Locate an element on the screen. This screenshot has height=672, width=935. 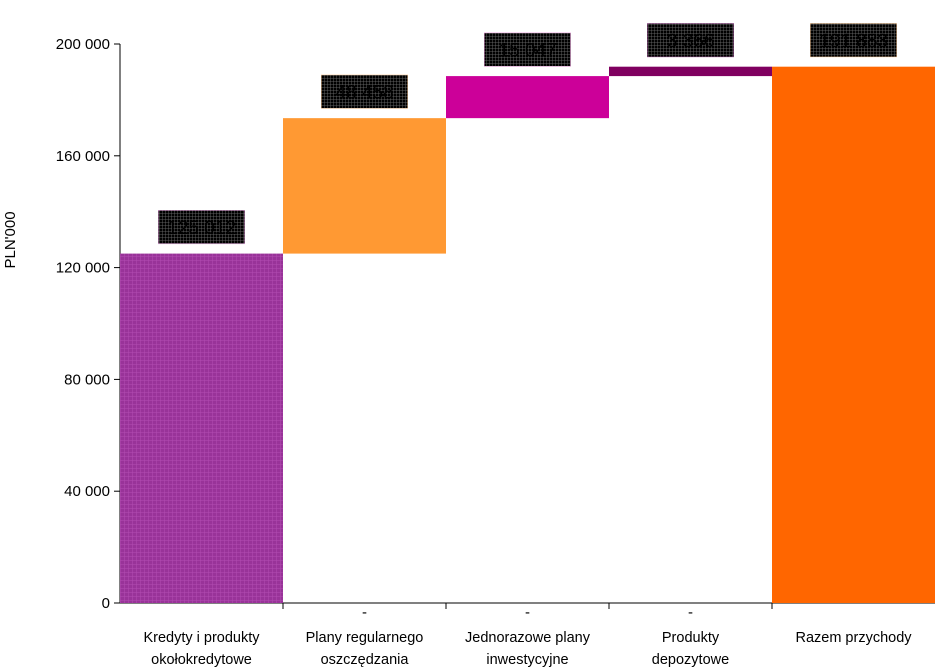
data-label: 3 366 is located at coordinates (691, 41).